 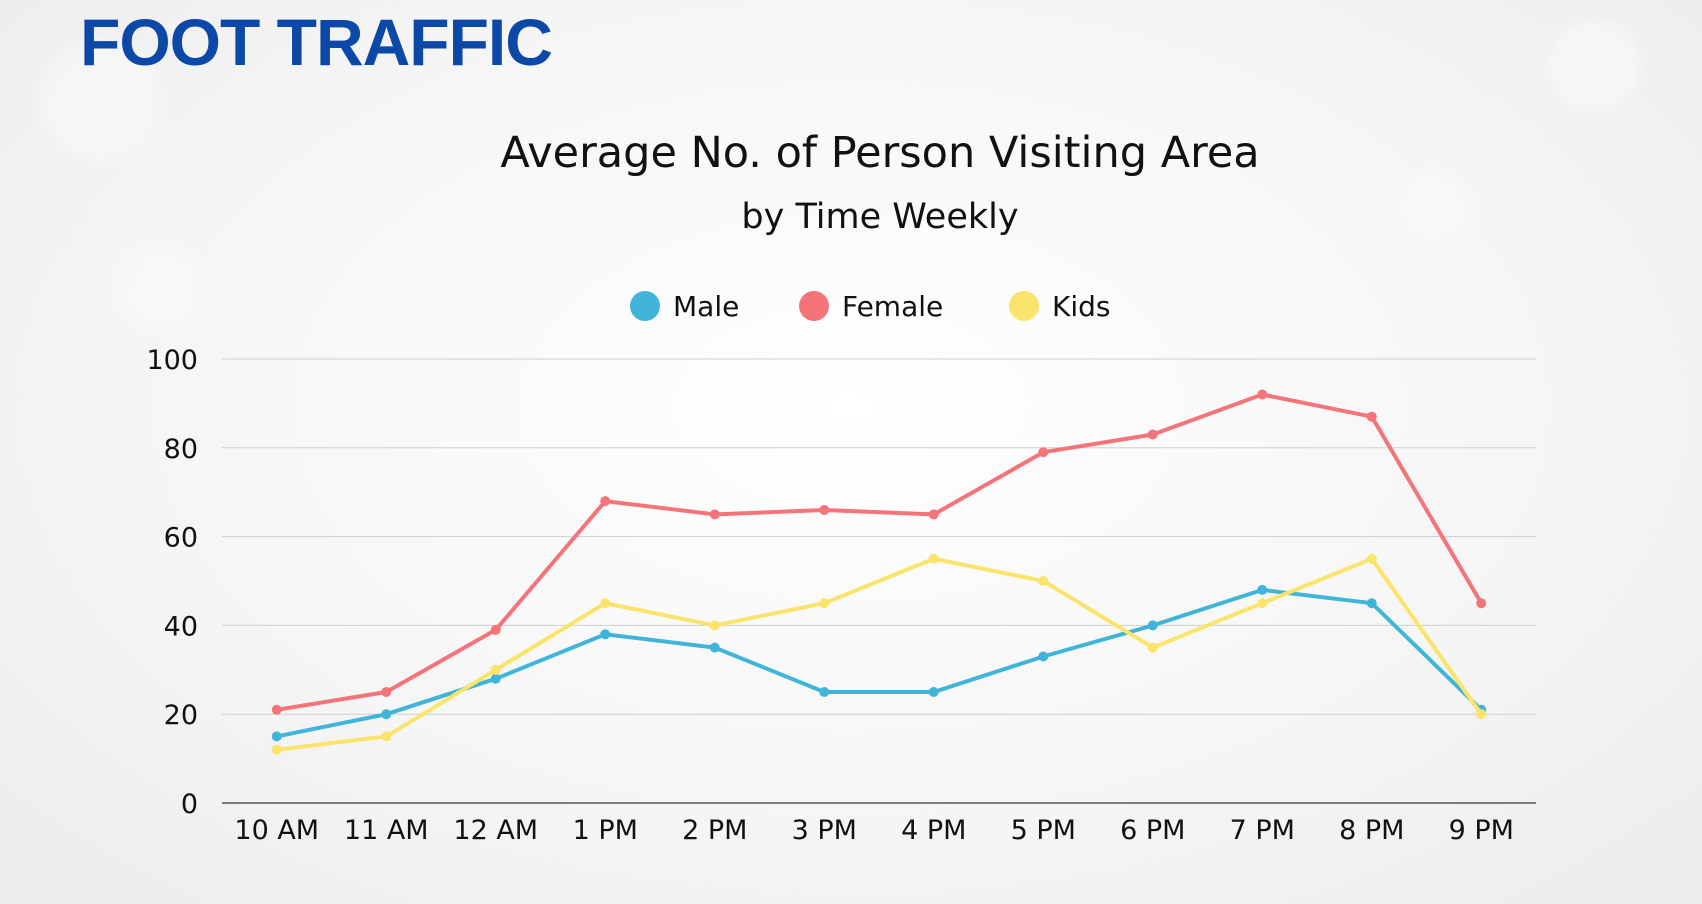 What do you see at coordinates (172, 360) in the screenshot?
I see `y-tick-label: 100` at bounding box center [172, 360].